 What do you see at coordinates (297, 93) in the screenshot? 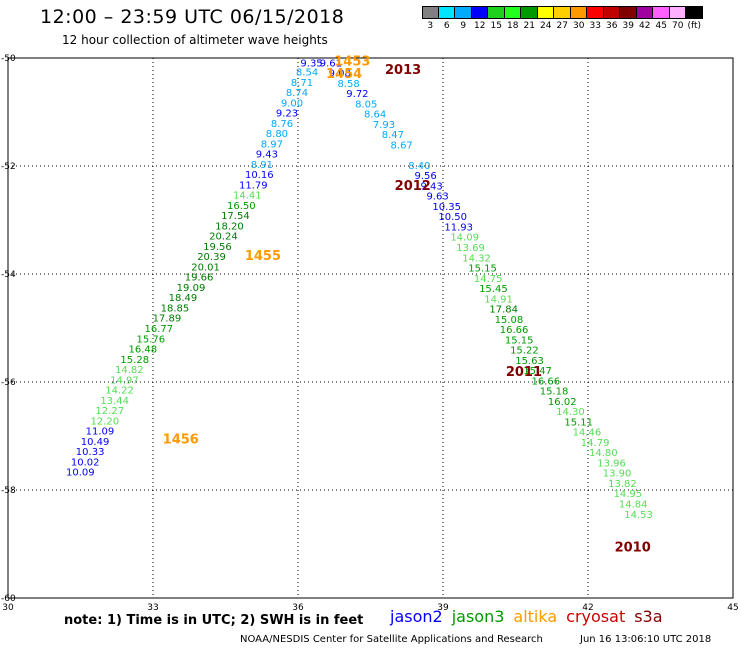
I see `swh-value: 8.74` at bounding box center [297, 93].